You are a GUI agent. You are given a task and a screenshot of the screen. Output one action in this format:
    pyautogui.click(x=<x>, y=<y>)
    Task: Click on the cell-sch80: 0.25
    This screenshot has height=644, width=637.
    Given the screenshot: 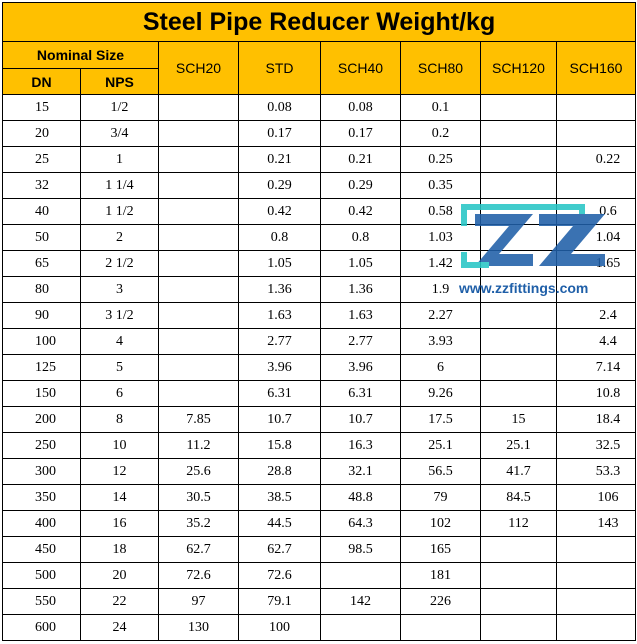 What is the action you would take?
    pyautogui.click(x=440, y=159)
    